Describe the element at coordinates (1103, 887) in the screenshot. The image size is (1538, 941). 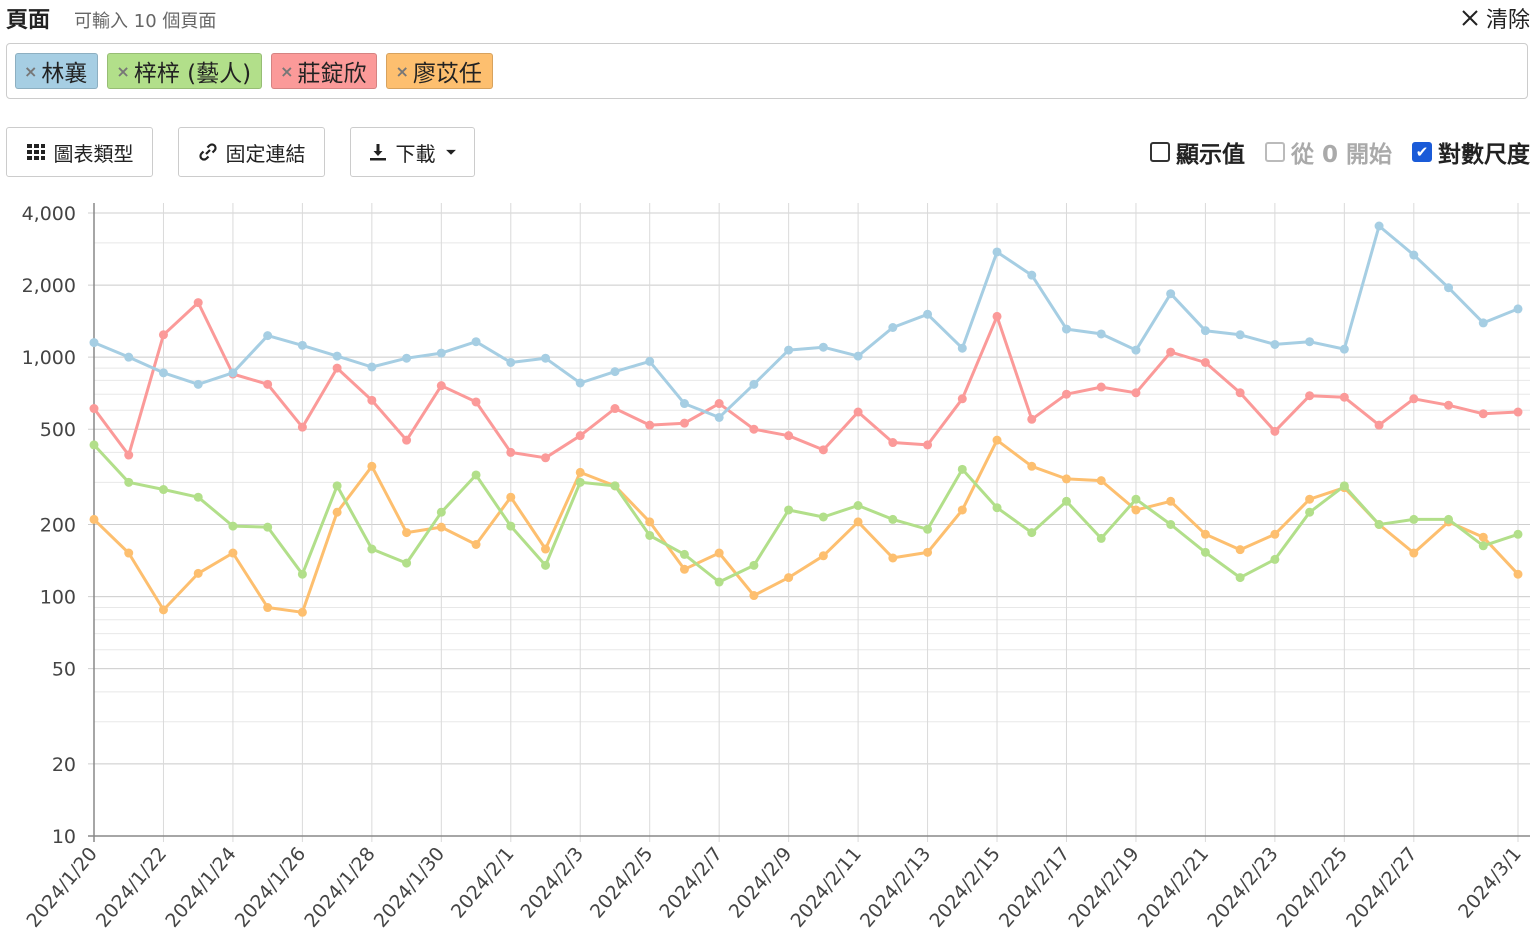
I see `x-tick-label: 2024/2/19` at that location.